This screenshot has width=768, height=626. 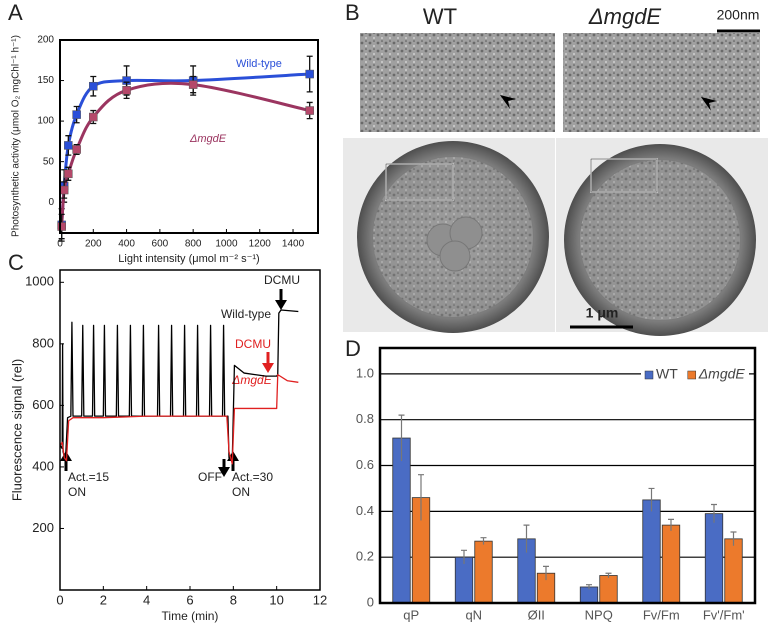 I want to click on y-tick-label: 800, so click(x=43, y=342).